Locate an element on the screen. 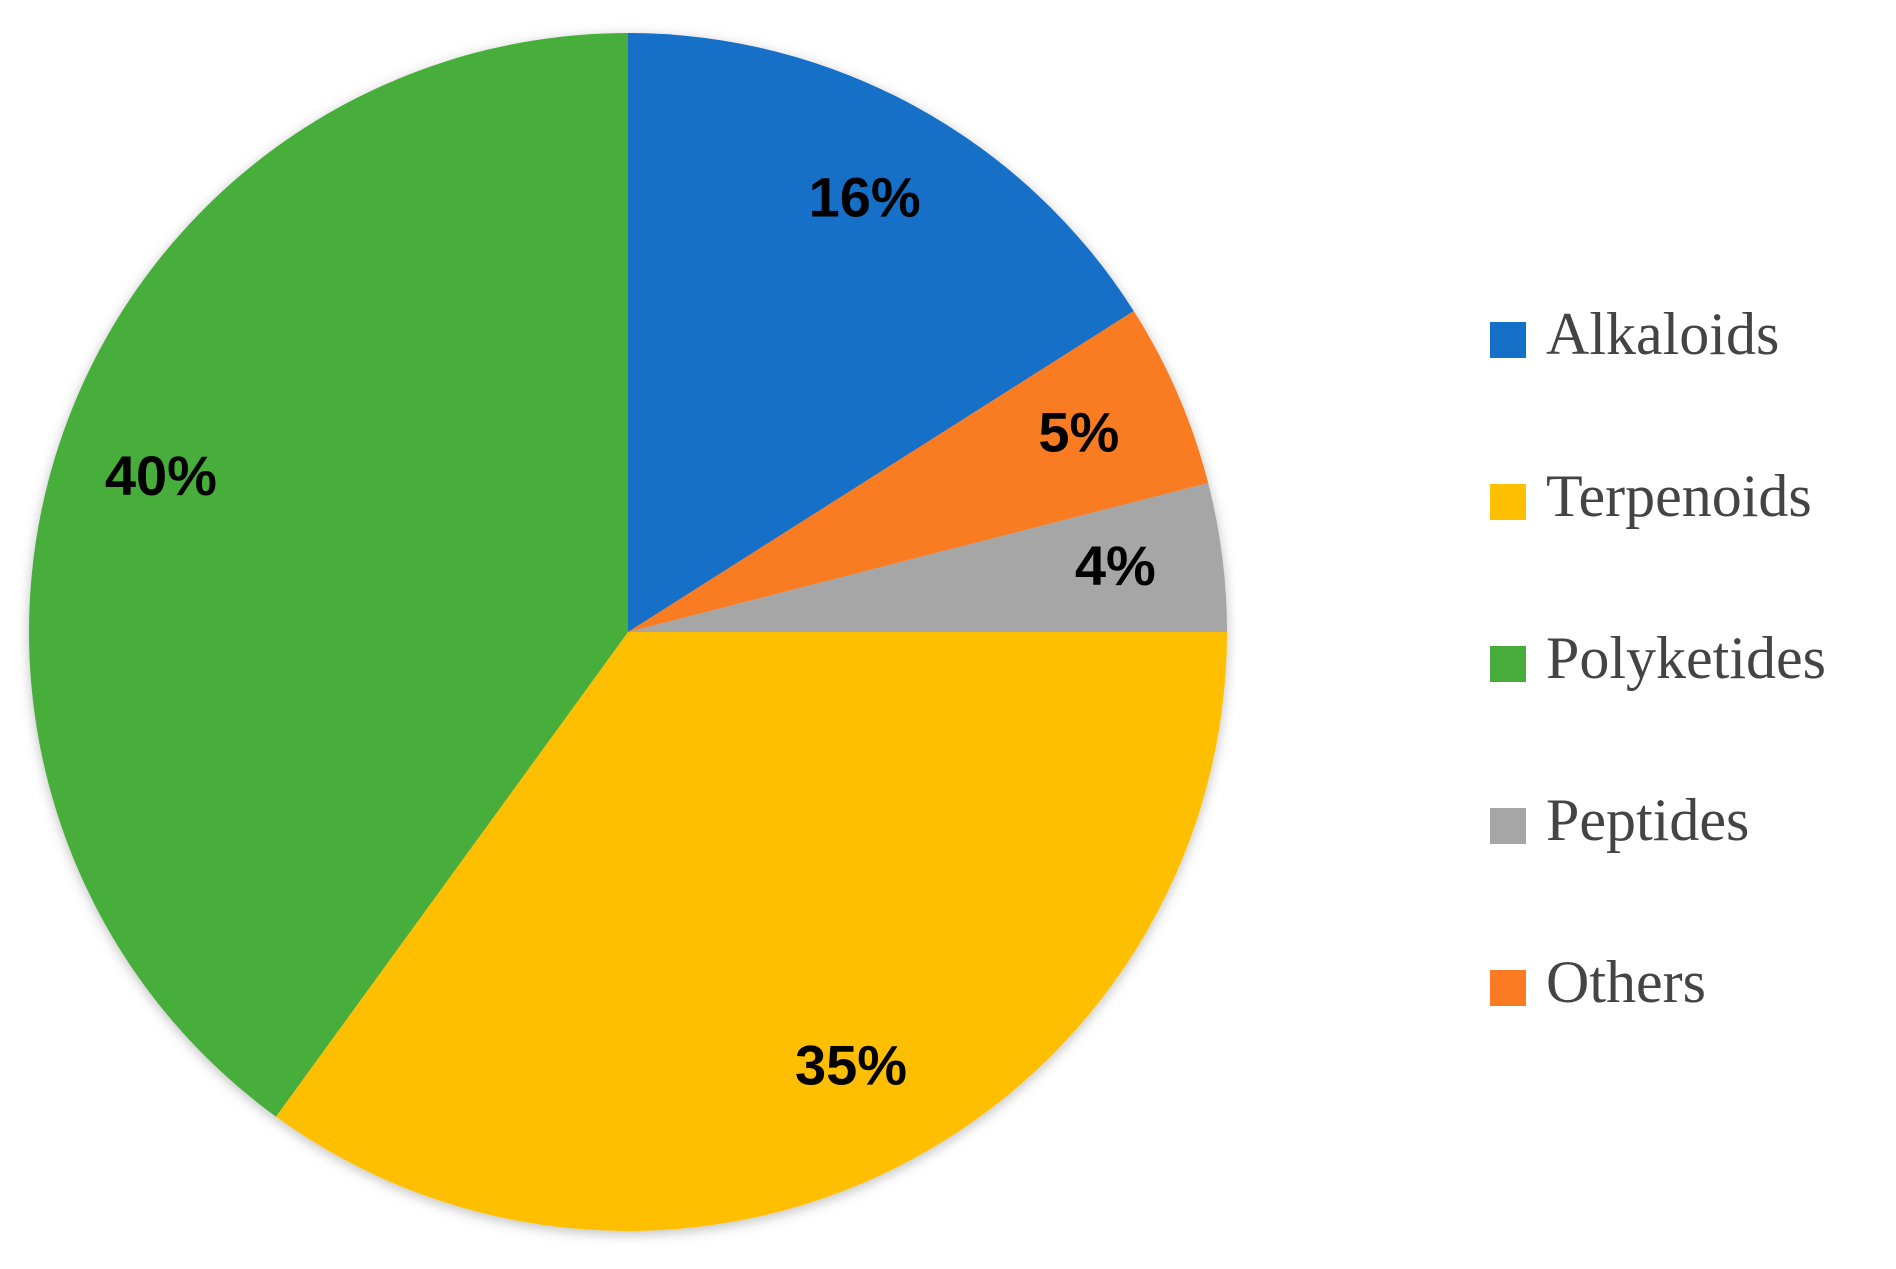 The width and height of the screenshot is (1896, 1269). value-label: 4% is located at coordinates (1115, 565).